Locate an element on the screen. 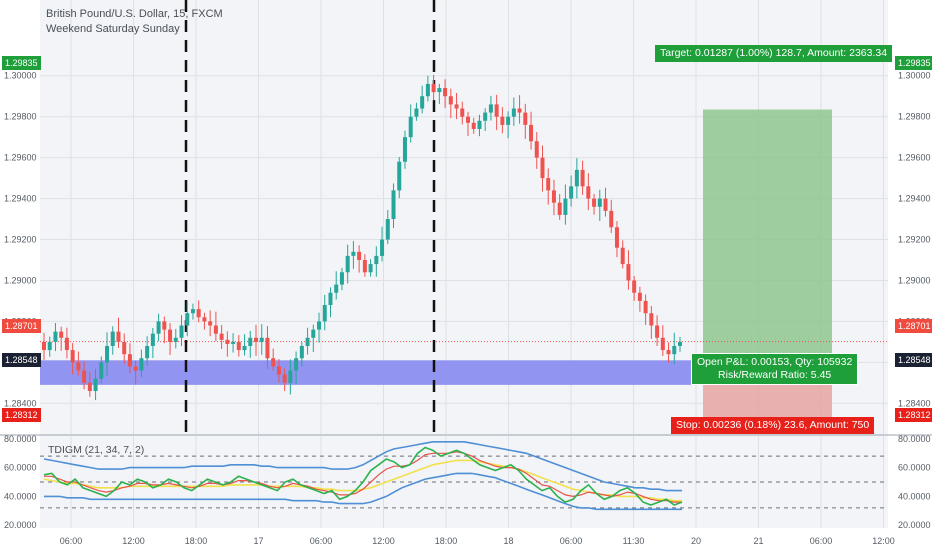 Image resolution: width=932 pixels, height=550 pixels. risk-reward-text: Risk/Reward Ratio: 5.45 is located at coordinates (775, 375).